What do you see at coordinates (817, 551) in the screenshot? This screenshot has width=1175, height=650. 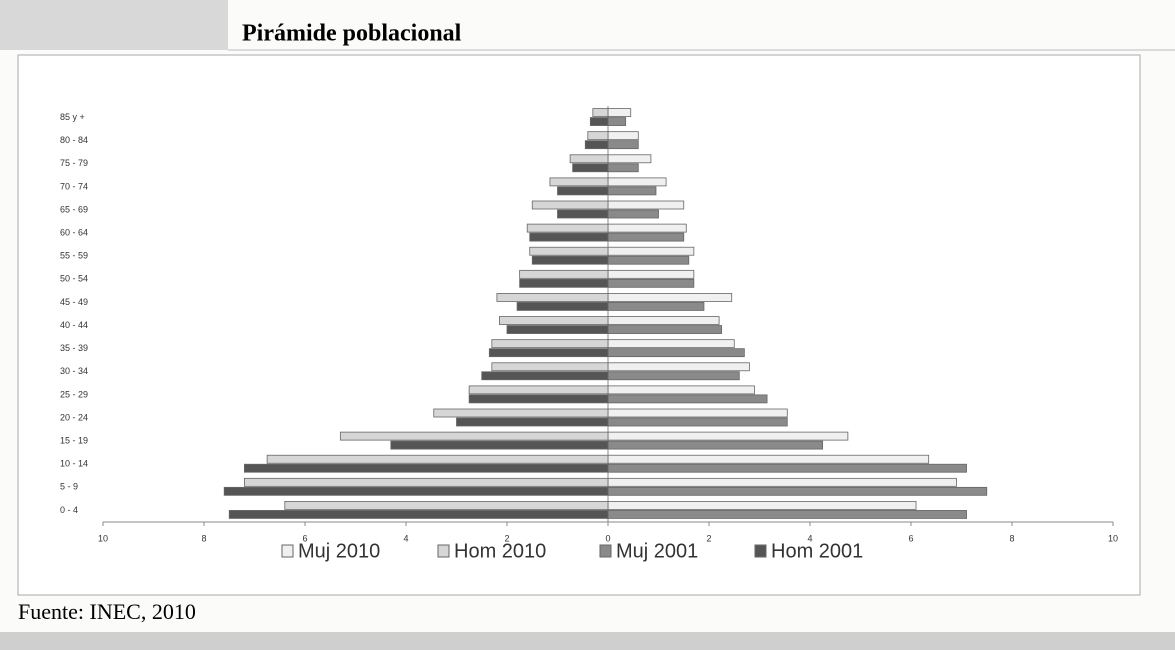 I see `legend-label: Hom 2001` at bounding box center [817, 551].